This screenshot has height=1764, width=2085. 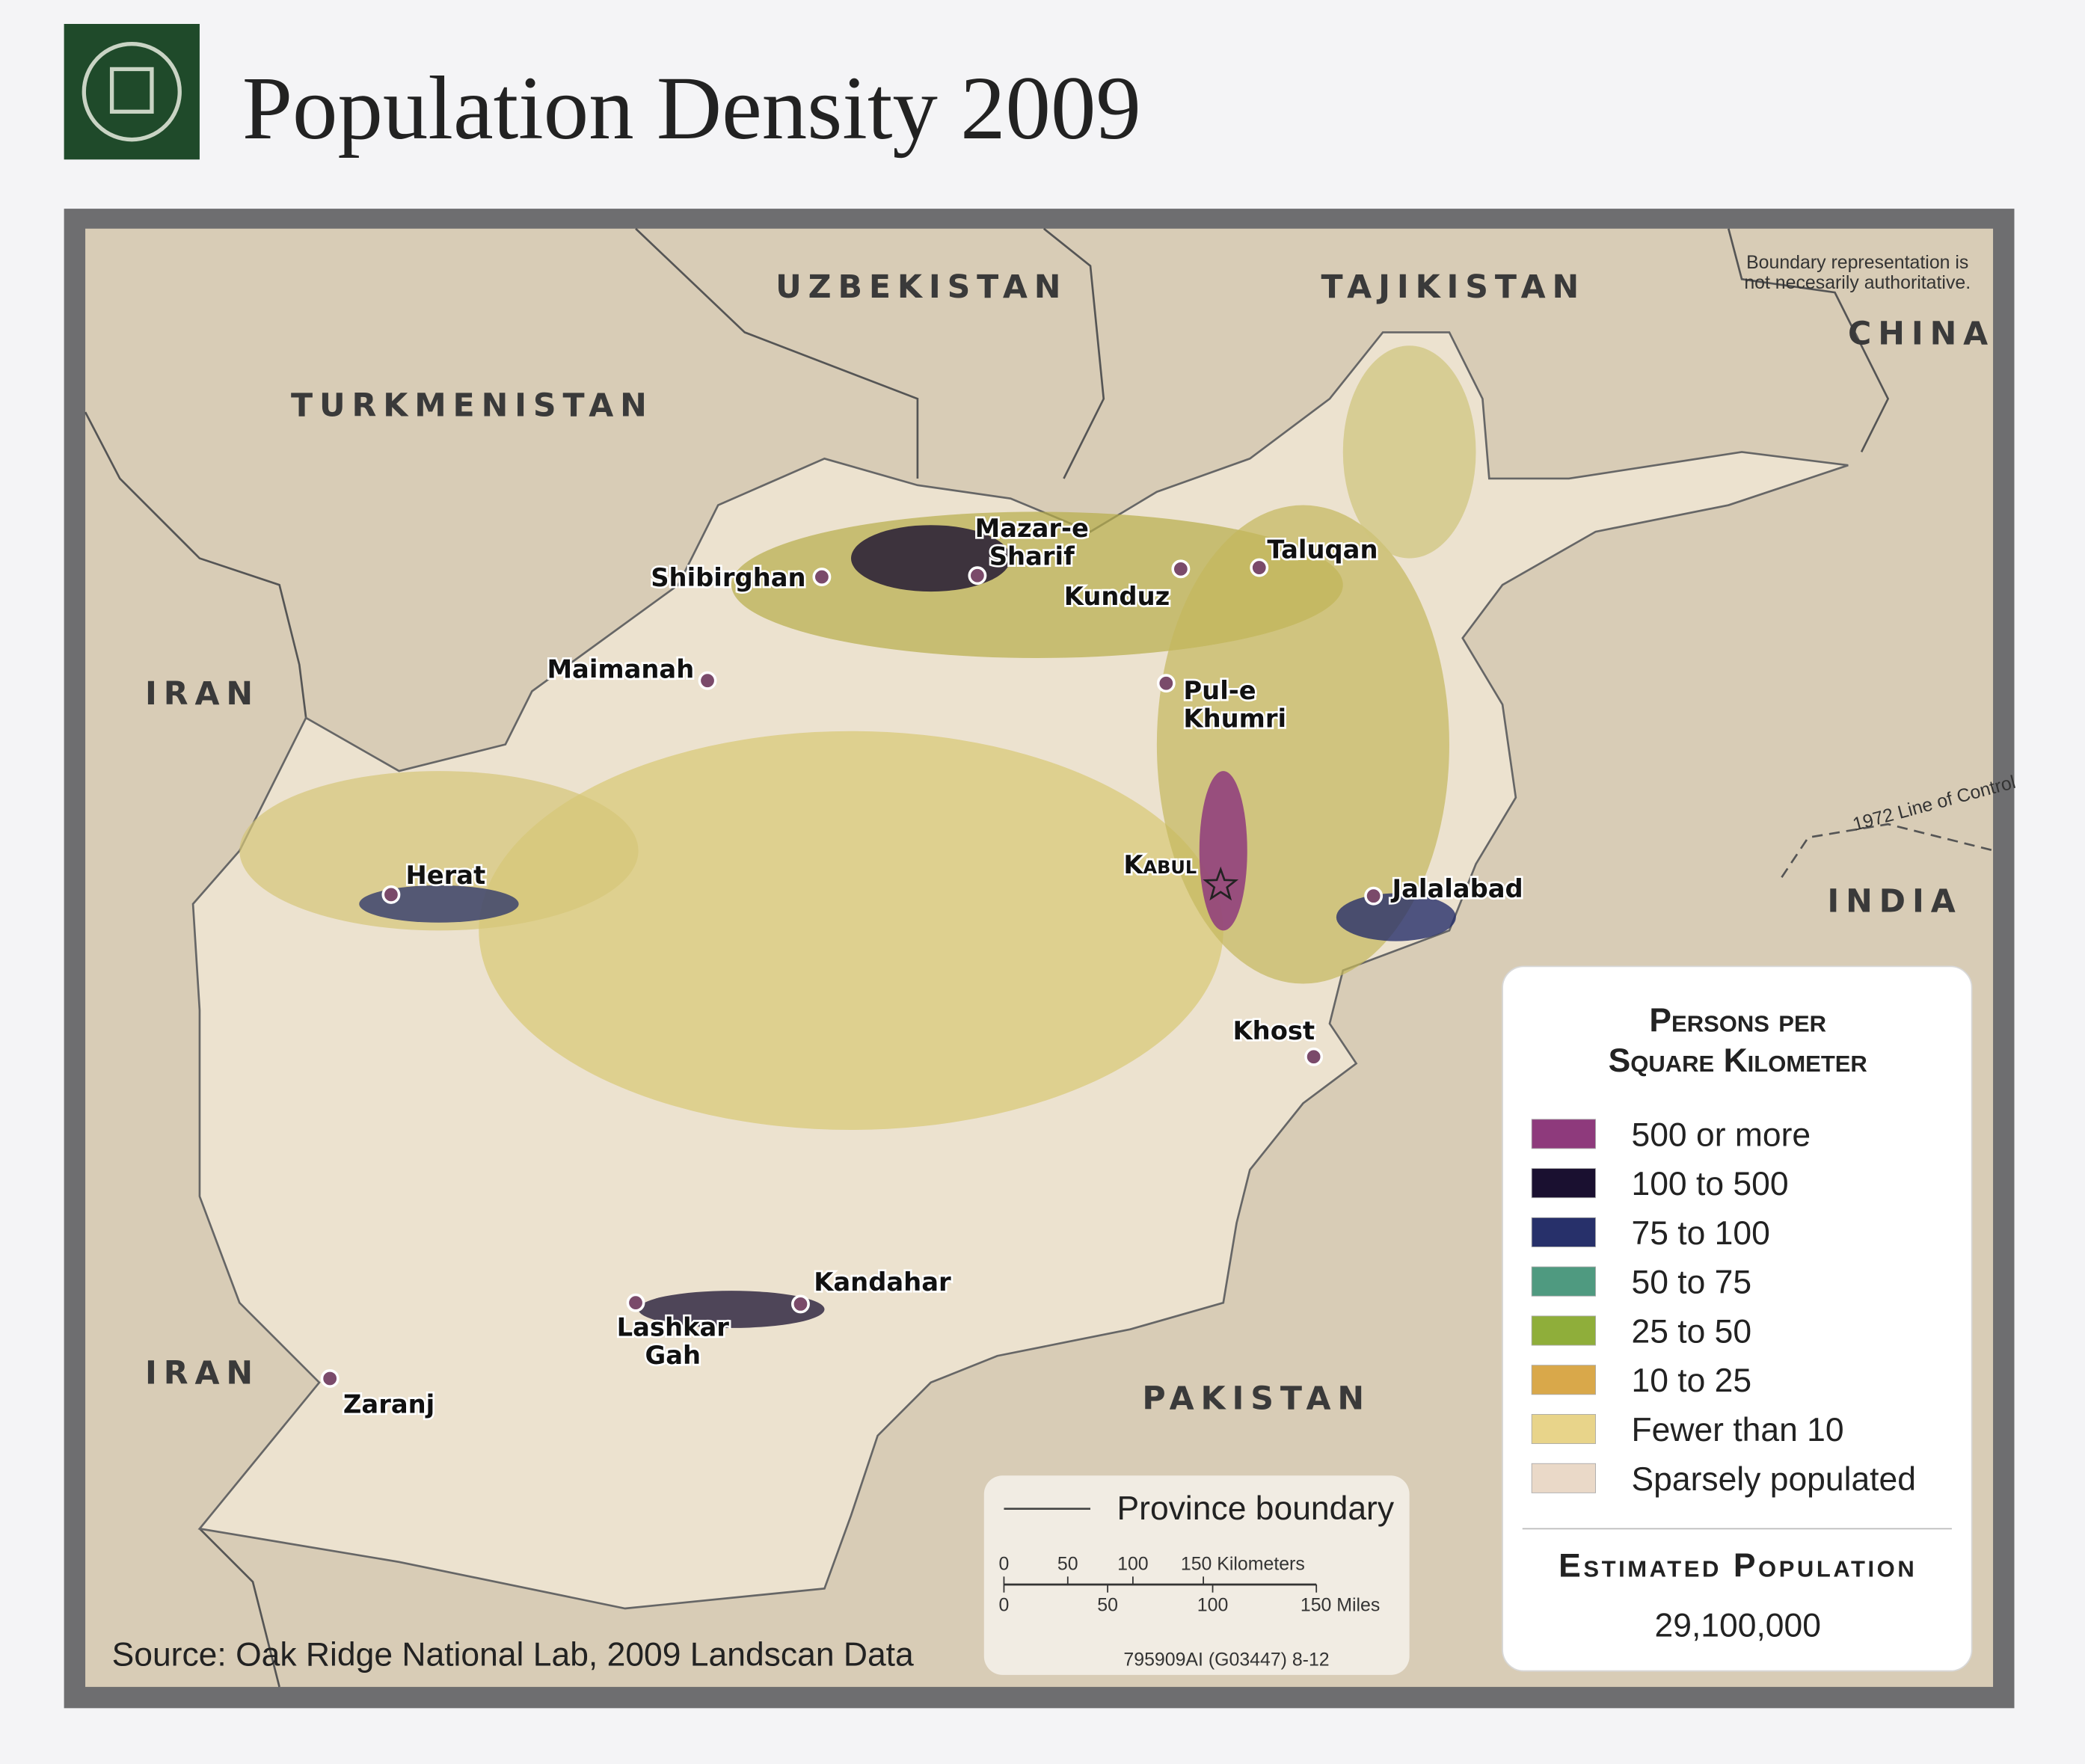 What do you see at coordinates (1774, 1479) in the screenshot?
I see `legend-label: Sparsely populated` at bounding box center [1774, 1479].